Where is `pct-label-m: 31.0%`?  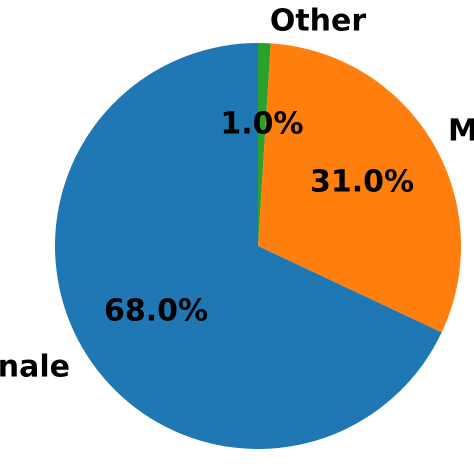
pct-label-m: 31.0% is located at coordinates (362, 182).